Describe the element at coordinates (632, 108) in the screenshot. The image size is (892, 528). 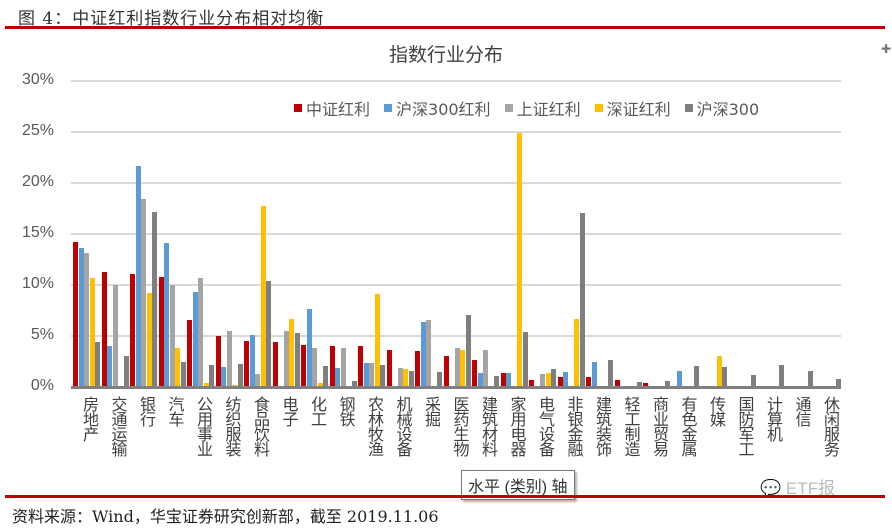
I see `legend-item: 深证红利` at that location.